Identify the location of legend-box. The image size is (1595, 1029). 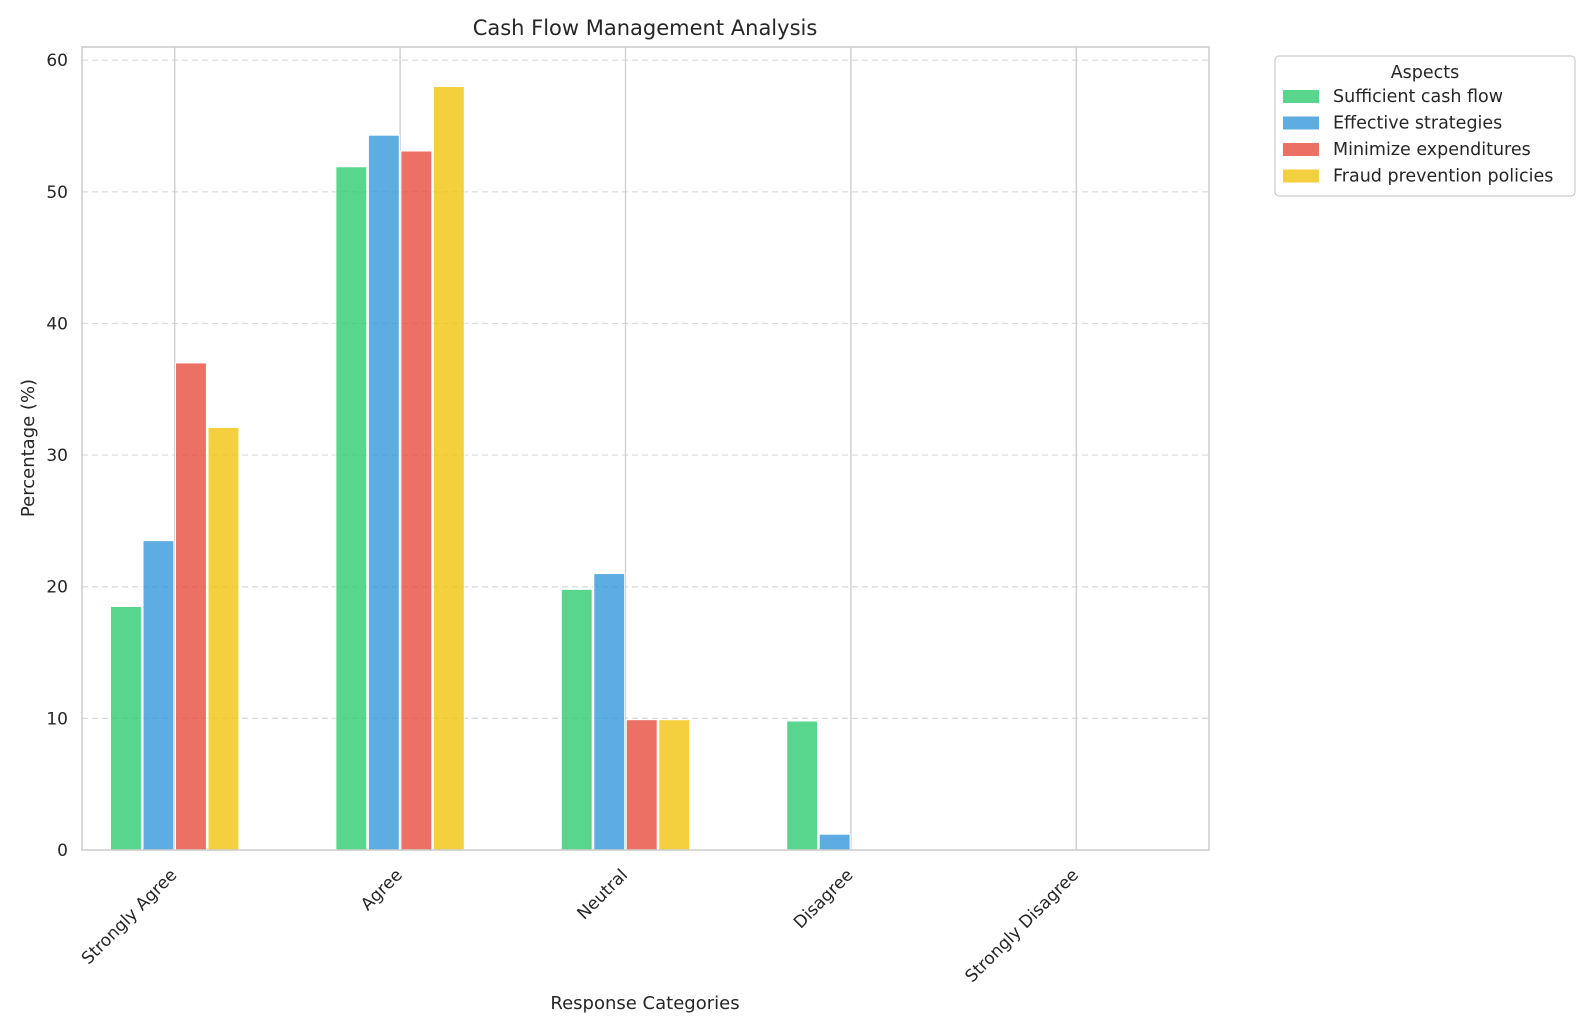
(1425, 126).